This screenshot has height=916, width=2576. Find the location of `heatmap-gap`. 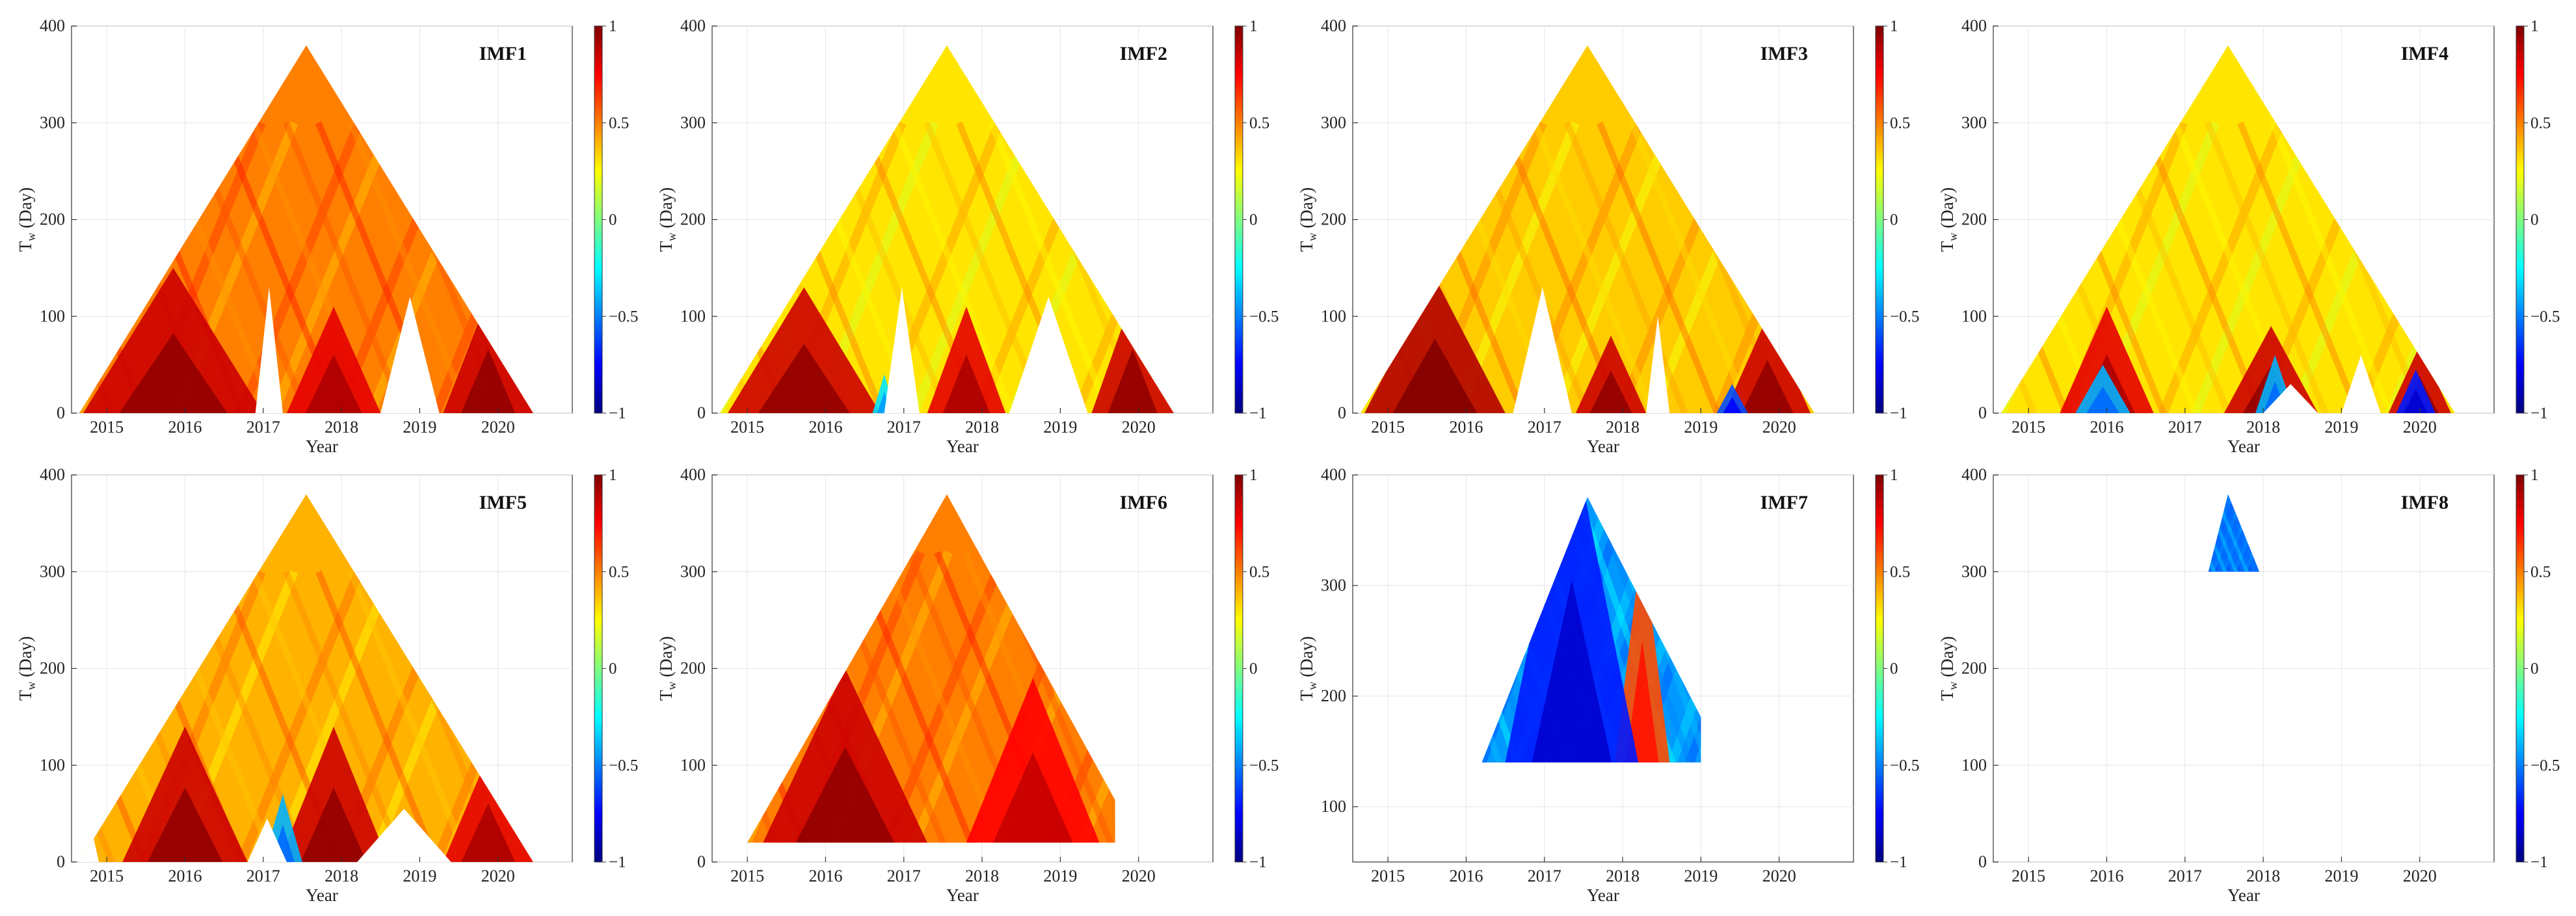

heatmap-gap is located at coordinates (269, 350).